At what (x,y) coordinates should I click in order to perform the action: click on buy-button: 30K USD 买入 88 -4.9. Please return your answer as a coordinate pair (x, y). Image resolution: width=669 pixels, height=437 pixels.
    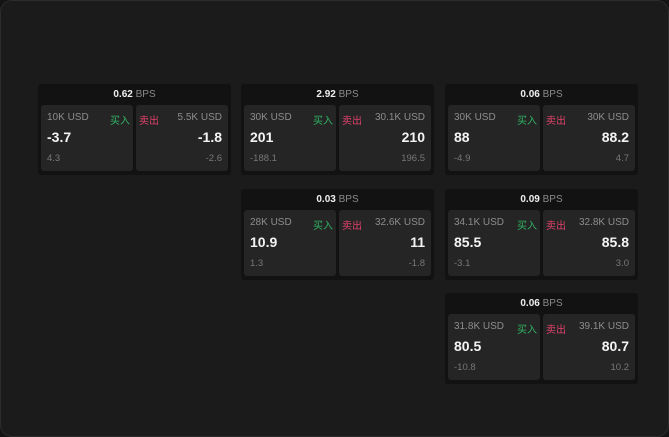
    Looking at the image, I should click on (494, 138).